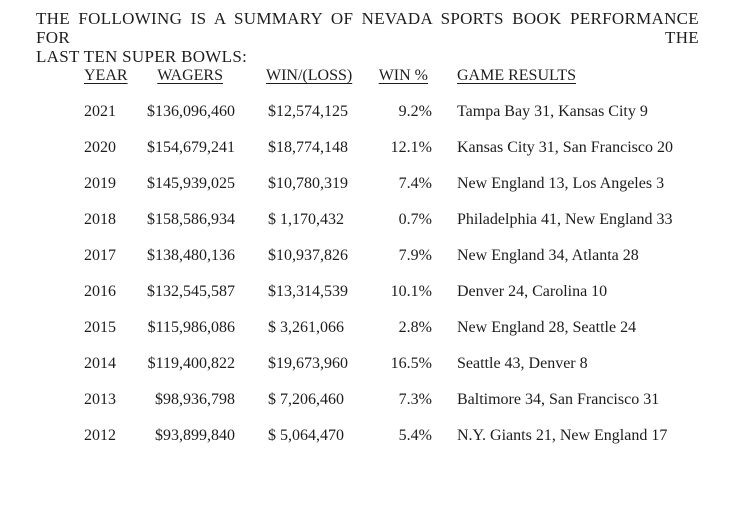 The image size is (733, 515). I want to click on cell-year: 2021, so click(100, 111).